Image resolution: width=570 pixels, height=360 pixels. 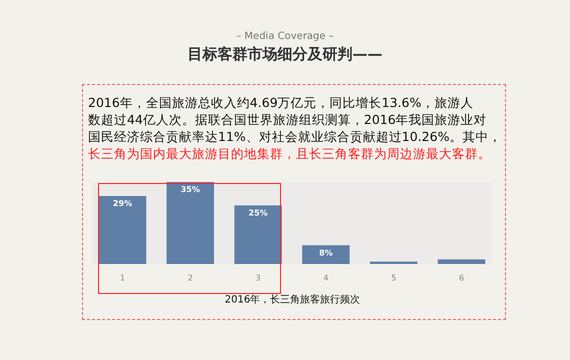 What do you see at coordinates (393, 278) in the screenshot?
I see `x-tick-label: 5` at bounding box center [393, 278].